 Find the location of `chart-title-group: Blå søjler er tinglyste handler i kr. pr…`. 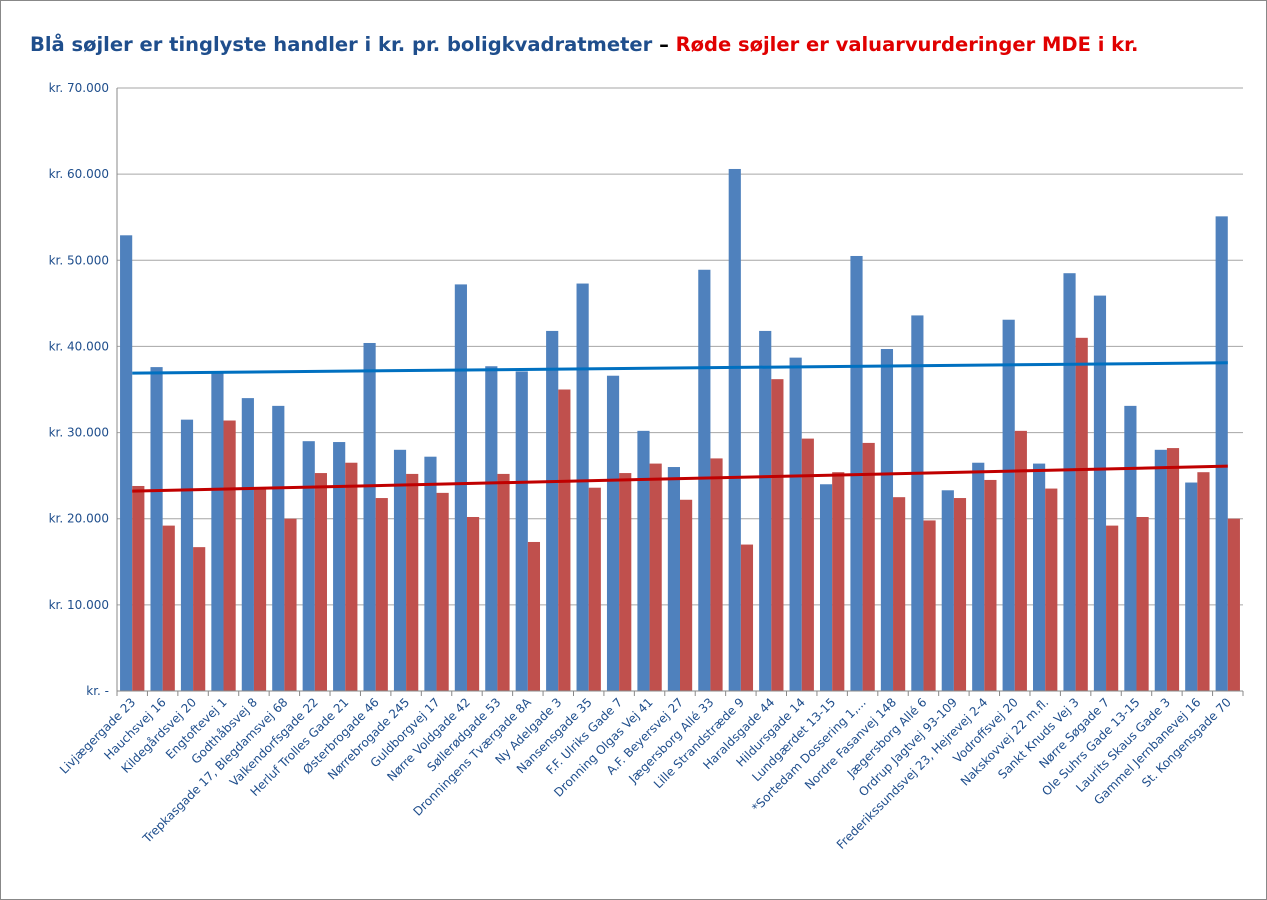

chart-title-group: Blå søjler er tinglyste handler i kr. pr… is located at coordinates (584, 44).